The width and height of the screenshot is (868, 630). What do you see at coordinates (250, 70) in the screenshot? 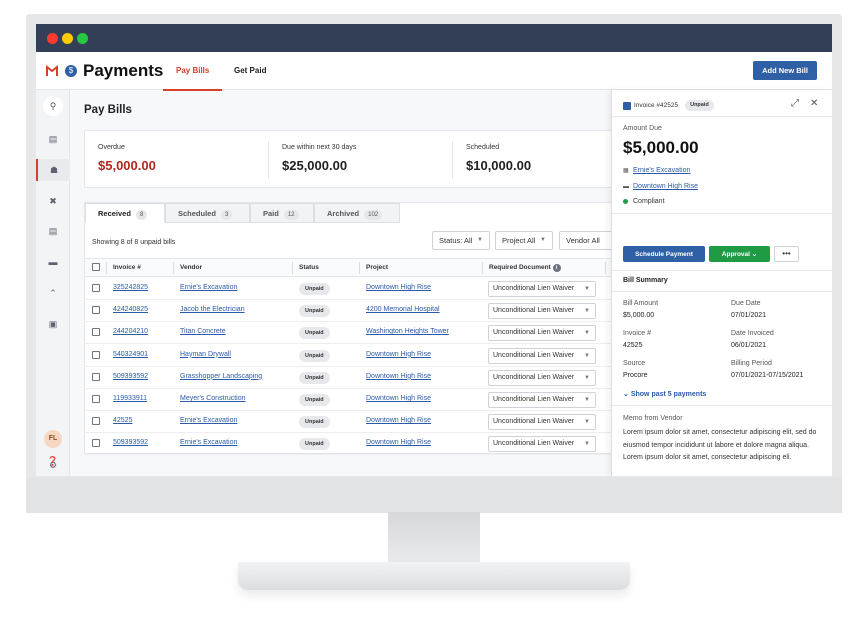
I see `tab-get-paid: Get Paid` at bounding box center [250, 70].